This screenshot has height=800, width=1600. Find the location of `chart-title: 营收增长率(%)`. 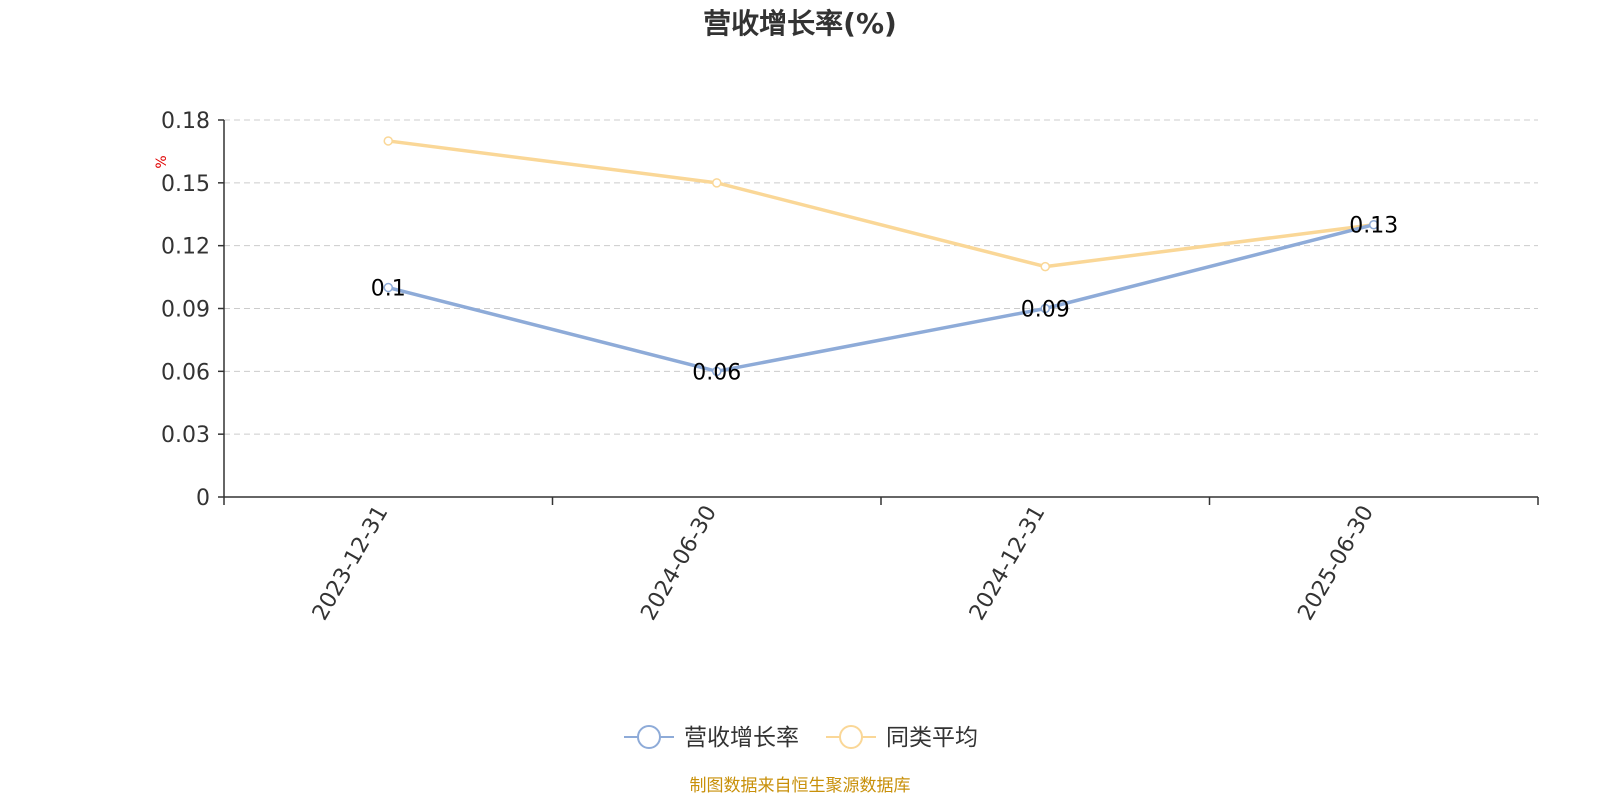

chart-title: 营收增长率(%) is located at coordinates (800, 23).